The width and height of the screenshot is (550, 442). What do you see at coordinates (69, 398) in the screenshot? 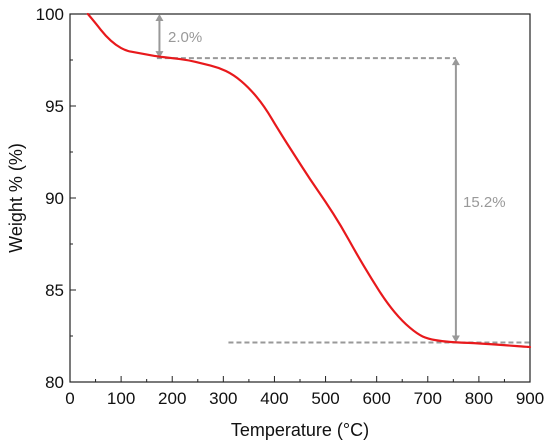
I see `x-tick-label: 0` at bounding box center [69, 398].